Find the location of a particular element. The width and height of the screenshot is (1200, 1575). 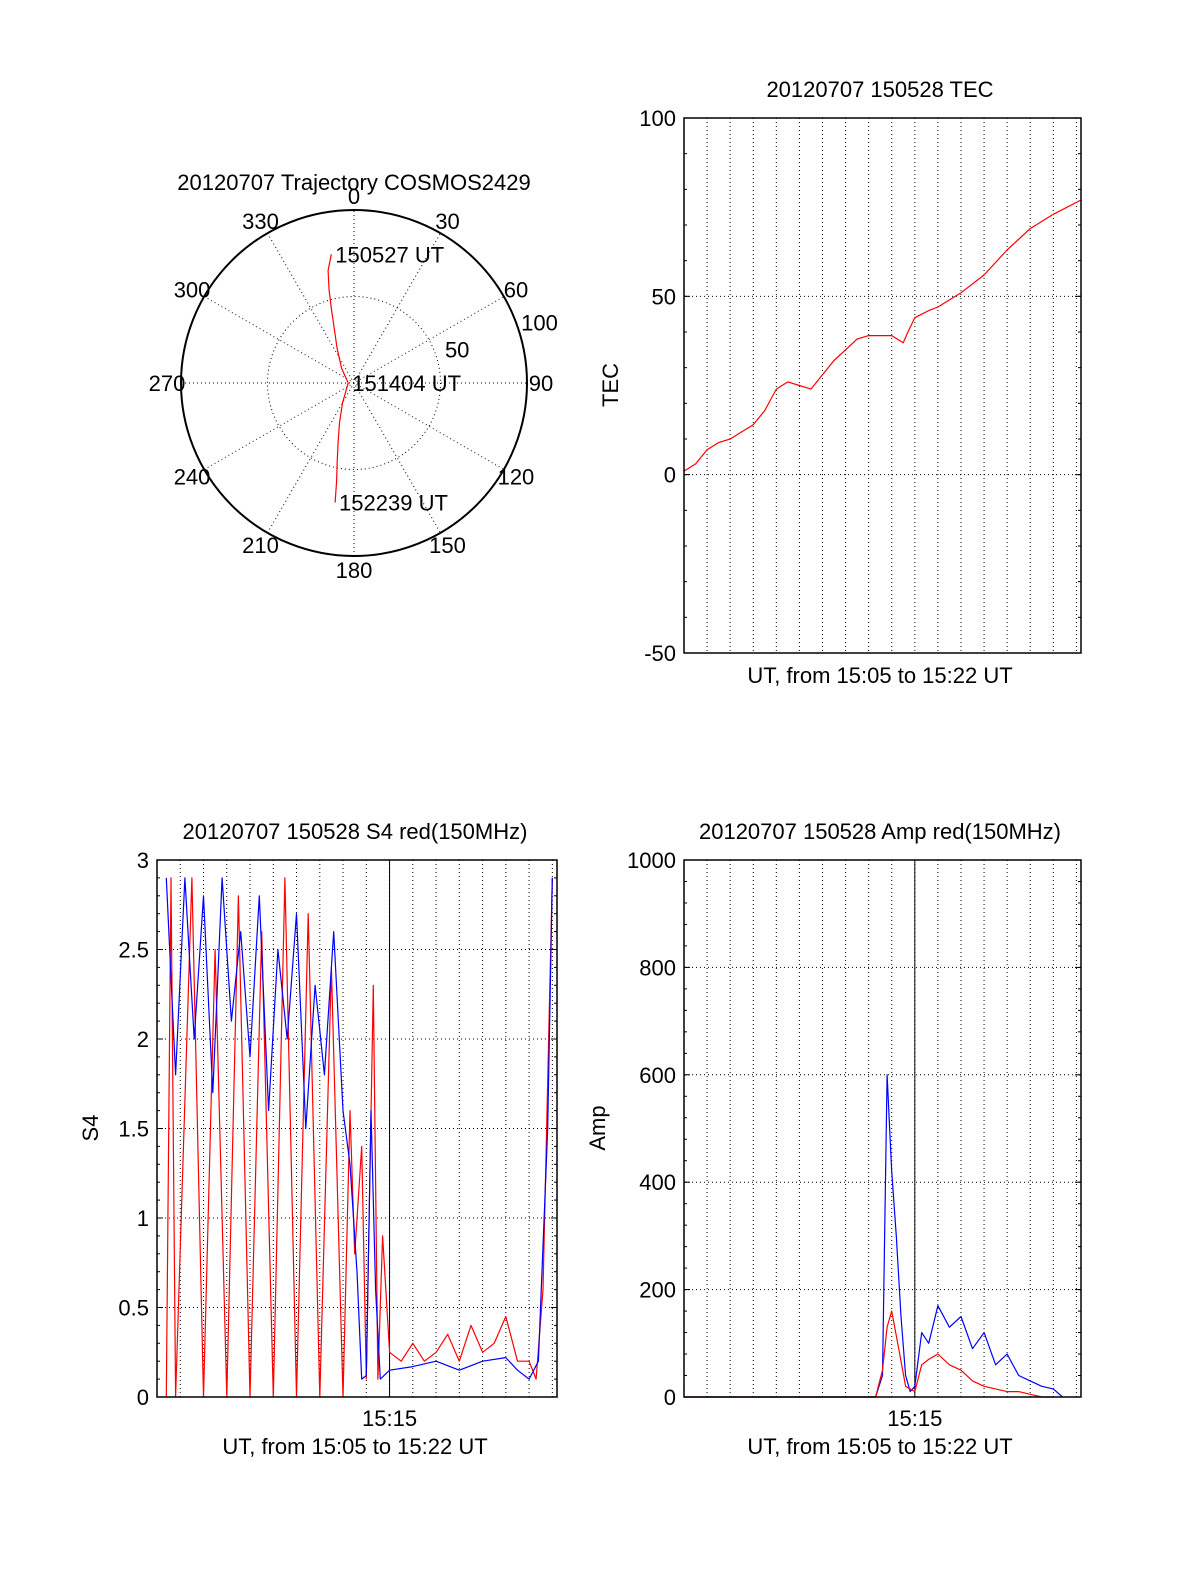

tec-series is located at coordinates (882, 335).